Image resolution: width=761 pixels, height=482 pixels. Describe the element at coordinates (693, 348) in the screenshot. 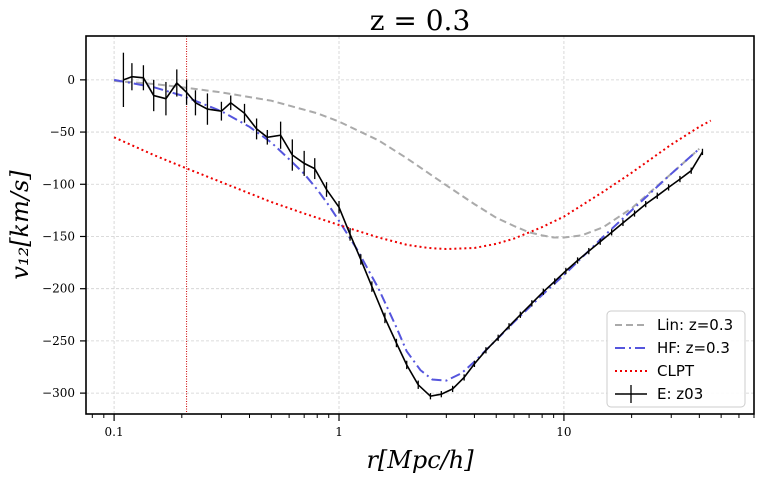

I see `legend-entry-label: HF: z=0.3` at that location.